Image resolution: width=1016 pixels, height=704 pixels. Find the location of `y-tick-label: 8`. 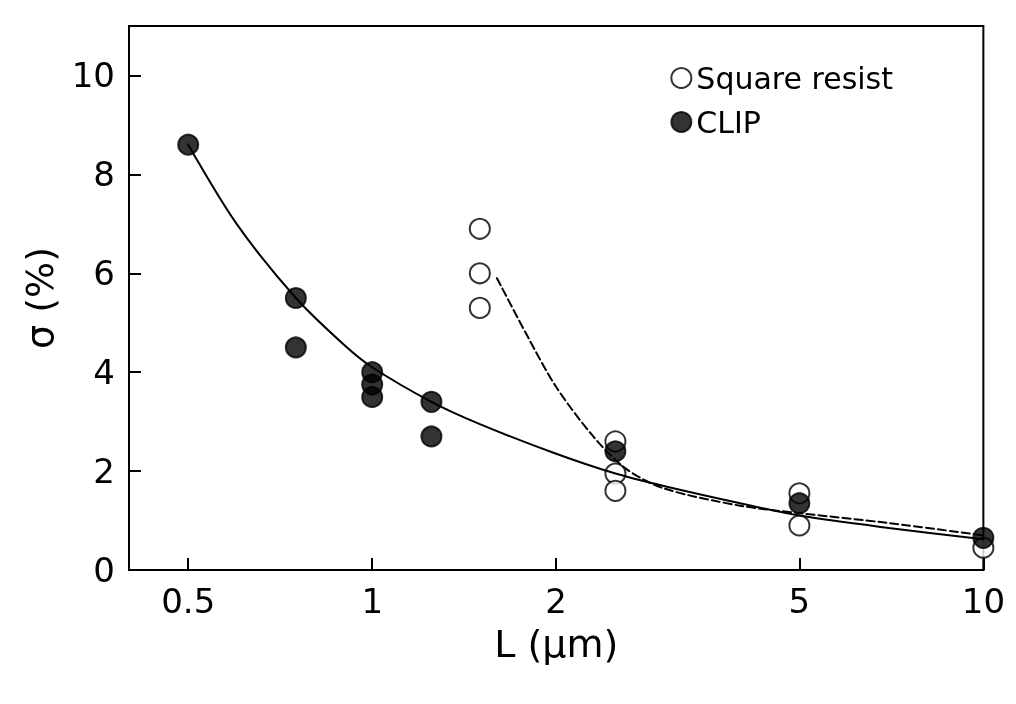

y-tick-label: 8 is located at coordinates (104, 174).